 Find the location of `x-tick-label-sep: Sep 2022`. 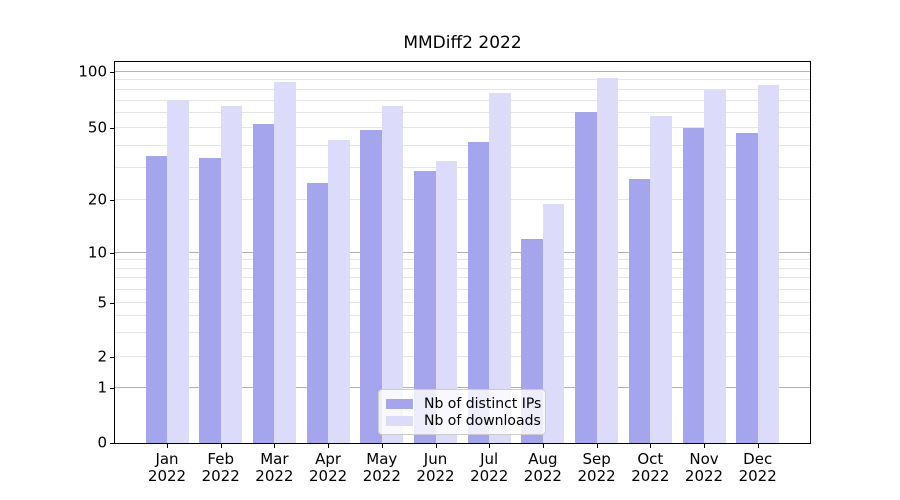

x-tick-label-sep: Sep 2022 is located at coordinates (596, 467).